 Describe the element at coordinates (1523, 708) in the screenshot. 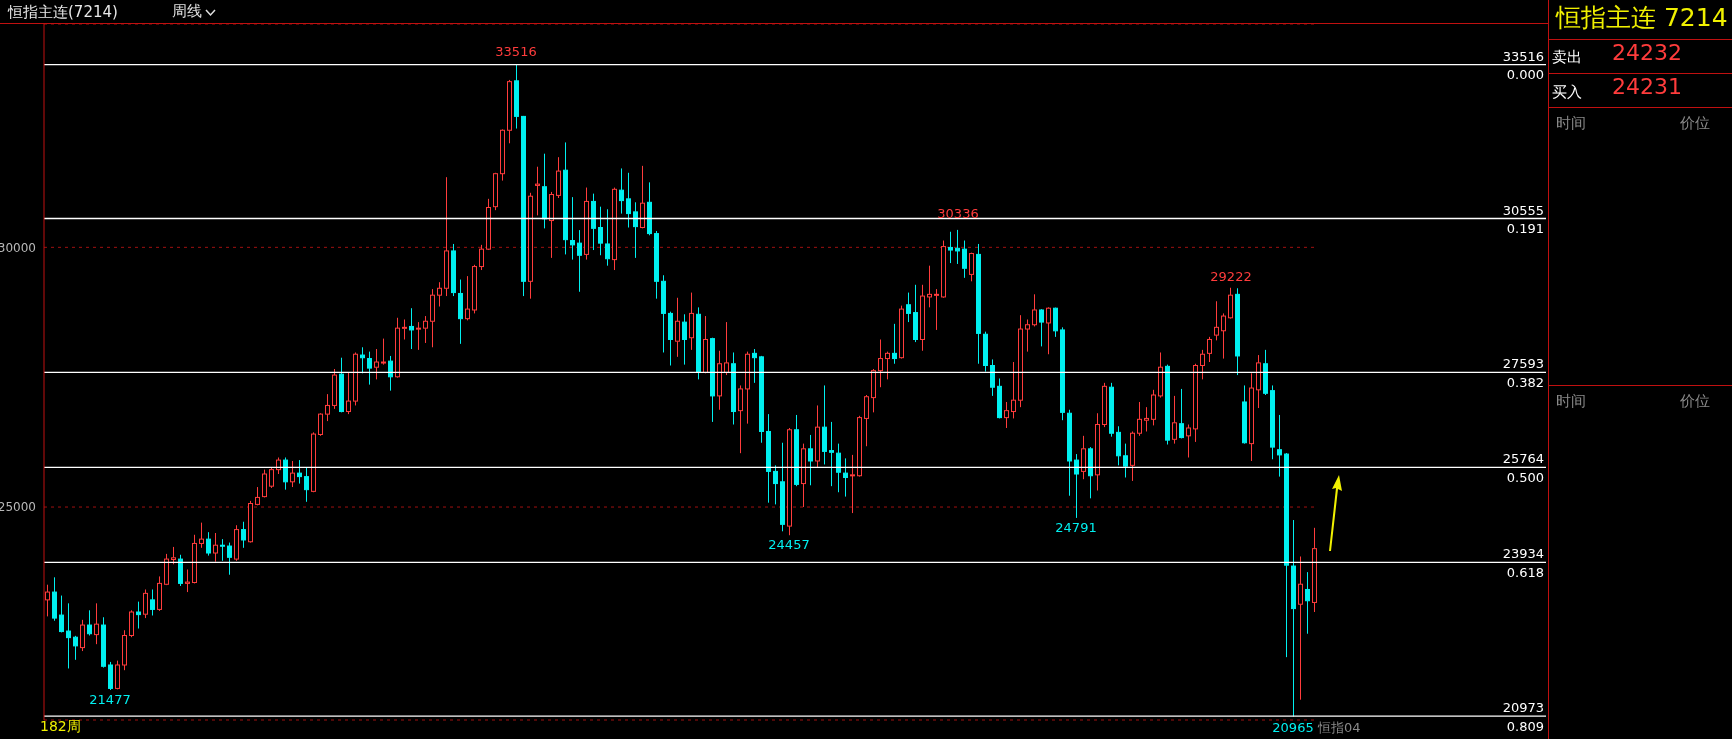

I see `ref-line-label: 20973` at that location.